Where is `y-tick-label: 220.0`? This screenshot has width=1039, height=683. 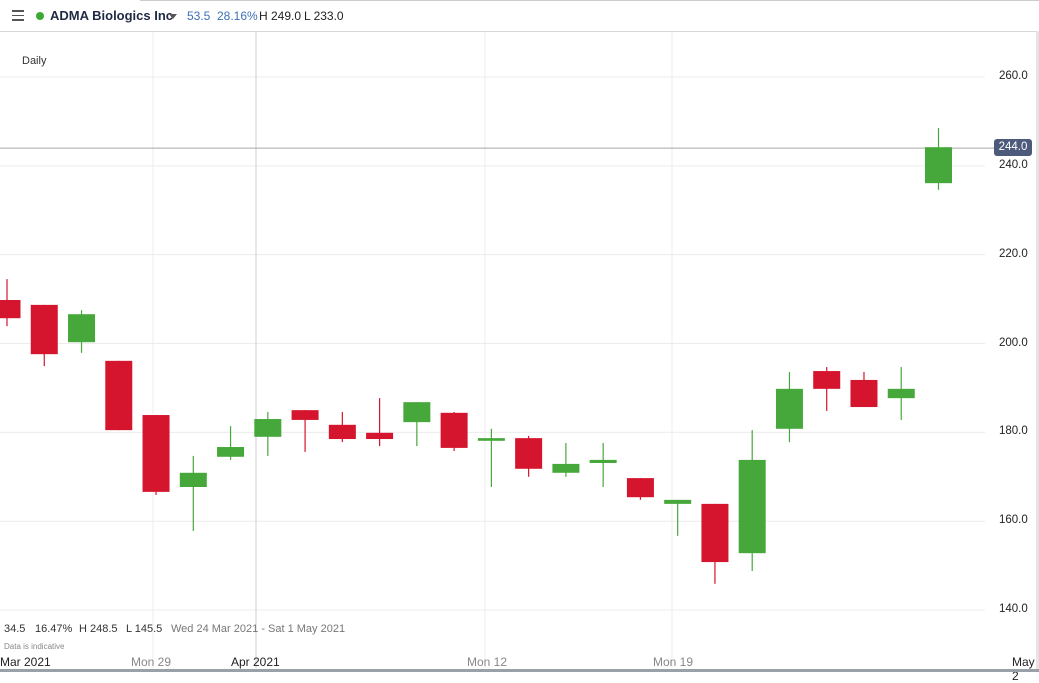 y-tick-label: 220.0 is located at coordinates (1013, 253).